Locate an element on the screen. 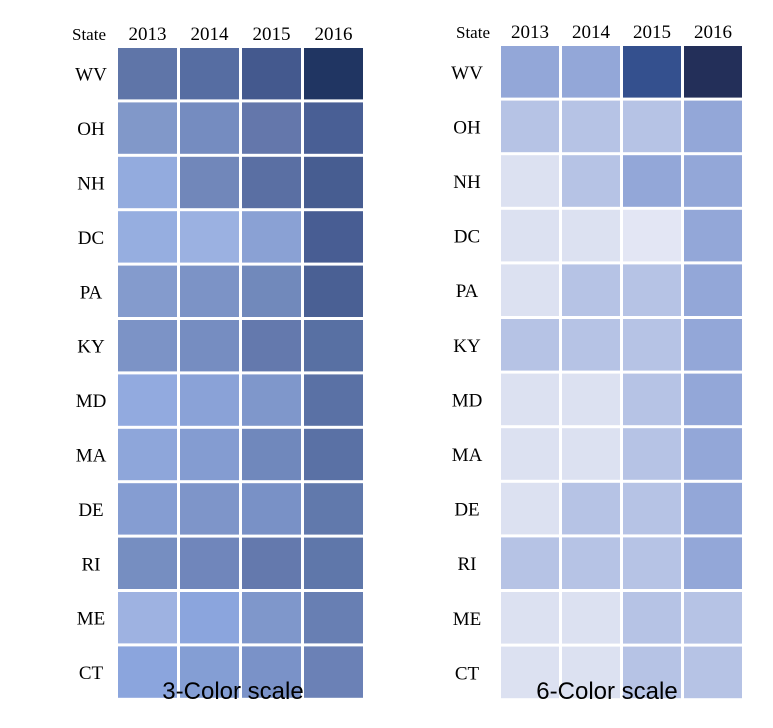  row-label-dc: DC is located at coordinates (467, 237).